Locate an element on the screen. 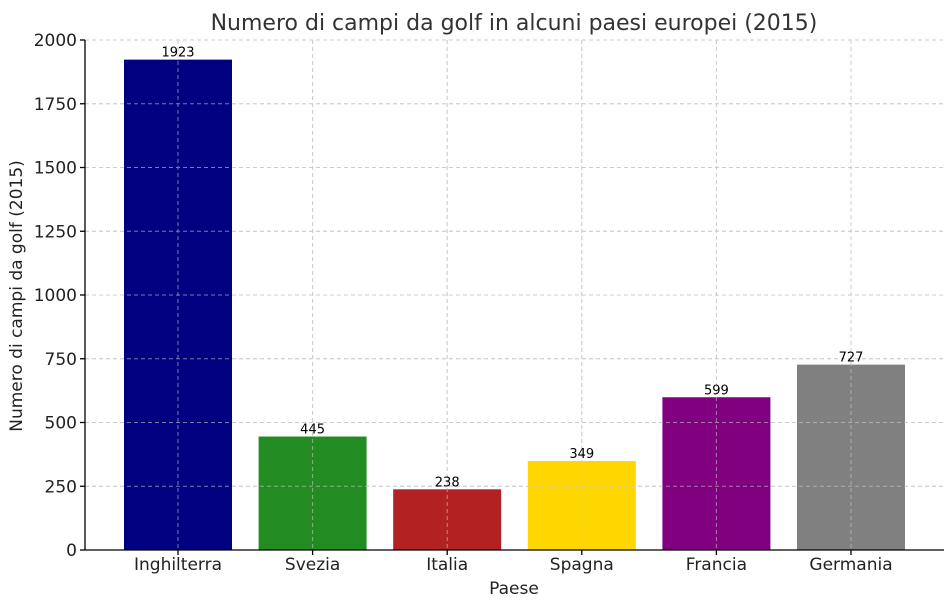 The height and width of the screenshot is (603, 949). y-tick-label: 1000 is located at coordinates (55, 296).